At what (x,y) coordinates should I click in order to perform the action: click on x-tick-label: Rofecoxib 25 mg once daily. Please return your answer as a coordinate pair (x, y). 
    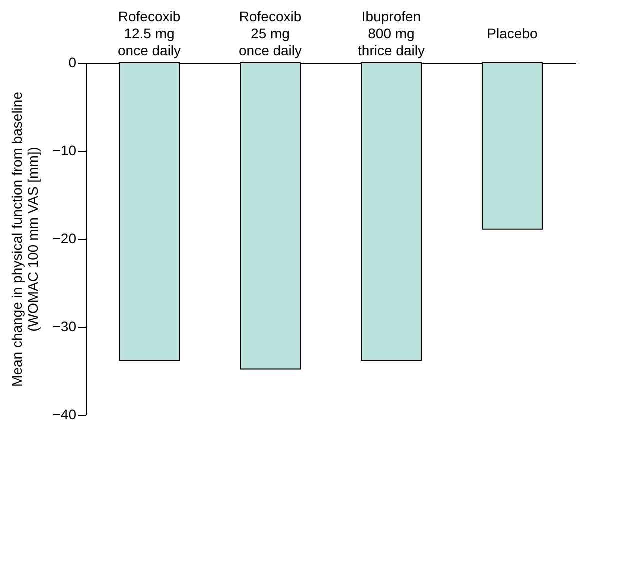
    Looking at the image, I should click on (270, 33).